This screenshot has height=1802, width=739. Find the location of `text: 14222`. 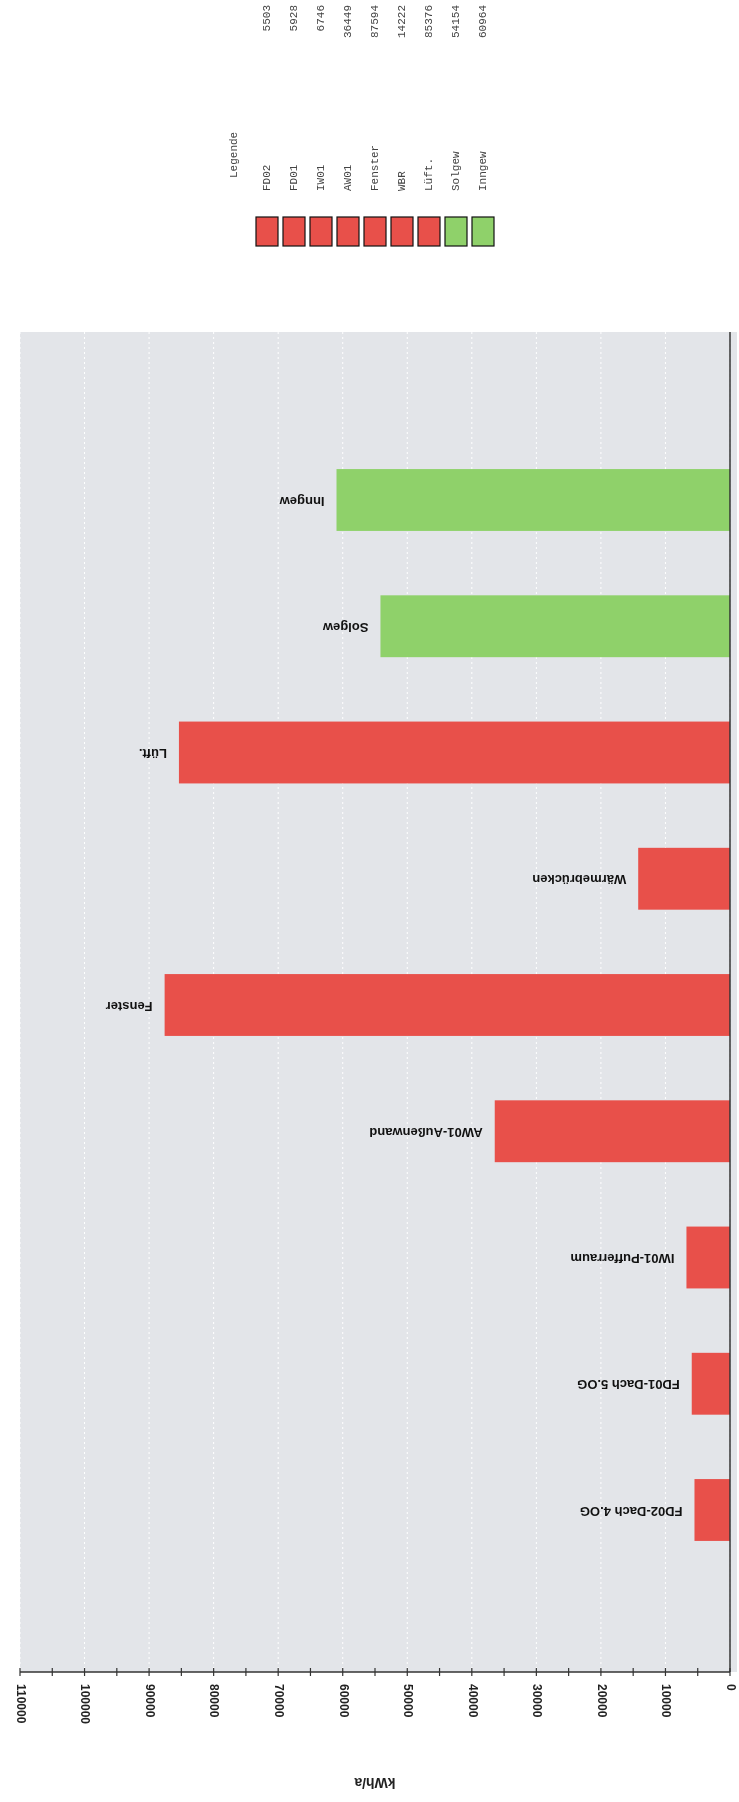

text: 14222 is located at coordinates (401, 22).